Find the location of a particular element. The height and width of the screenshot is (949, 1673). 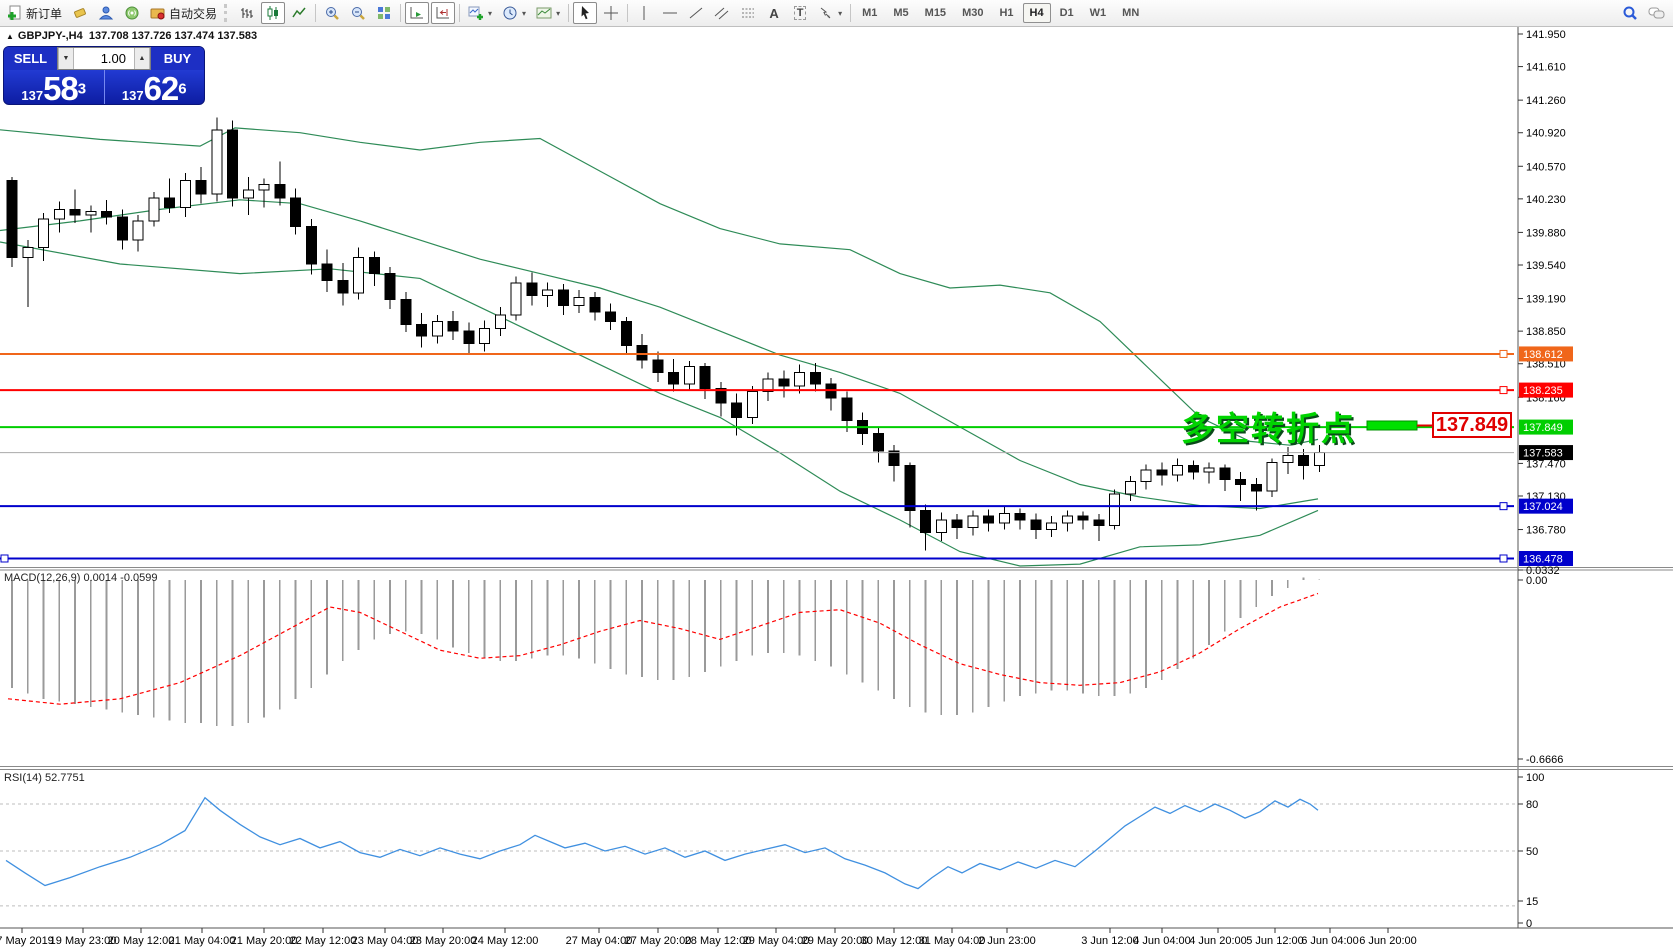

signal-icon is located at coordinates (132, 13).